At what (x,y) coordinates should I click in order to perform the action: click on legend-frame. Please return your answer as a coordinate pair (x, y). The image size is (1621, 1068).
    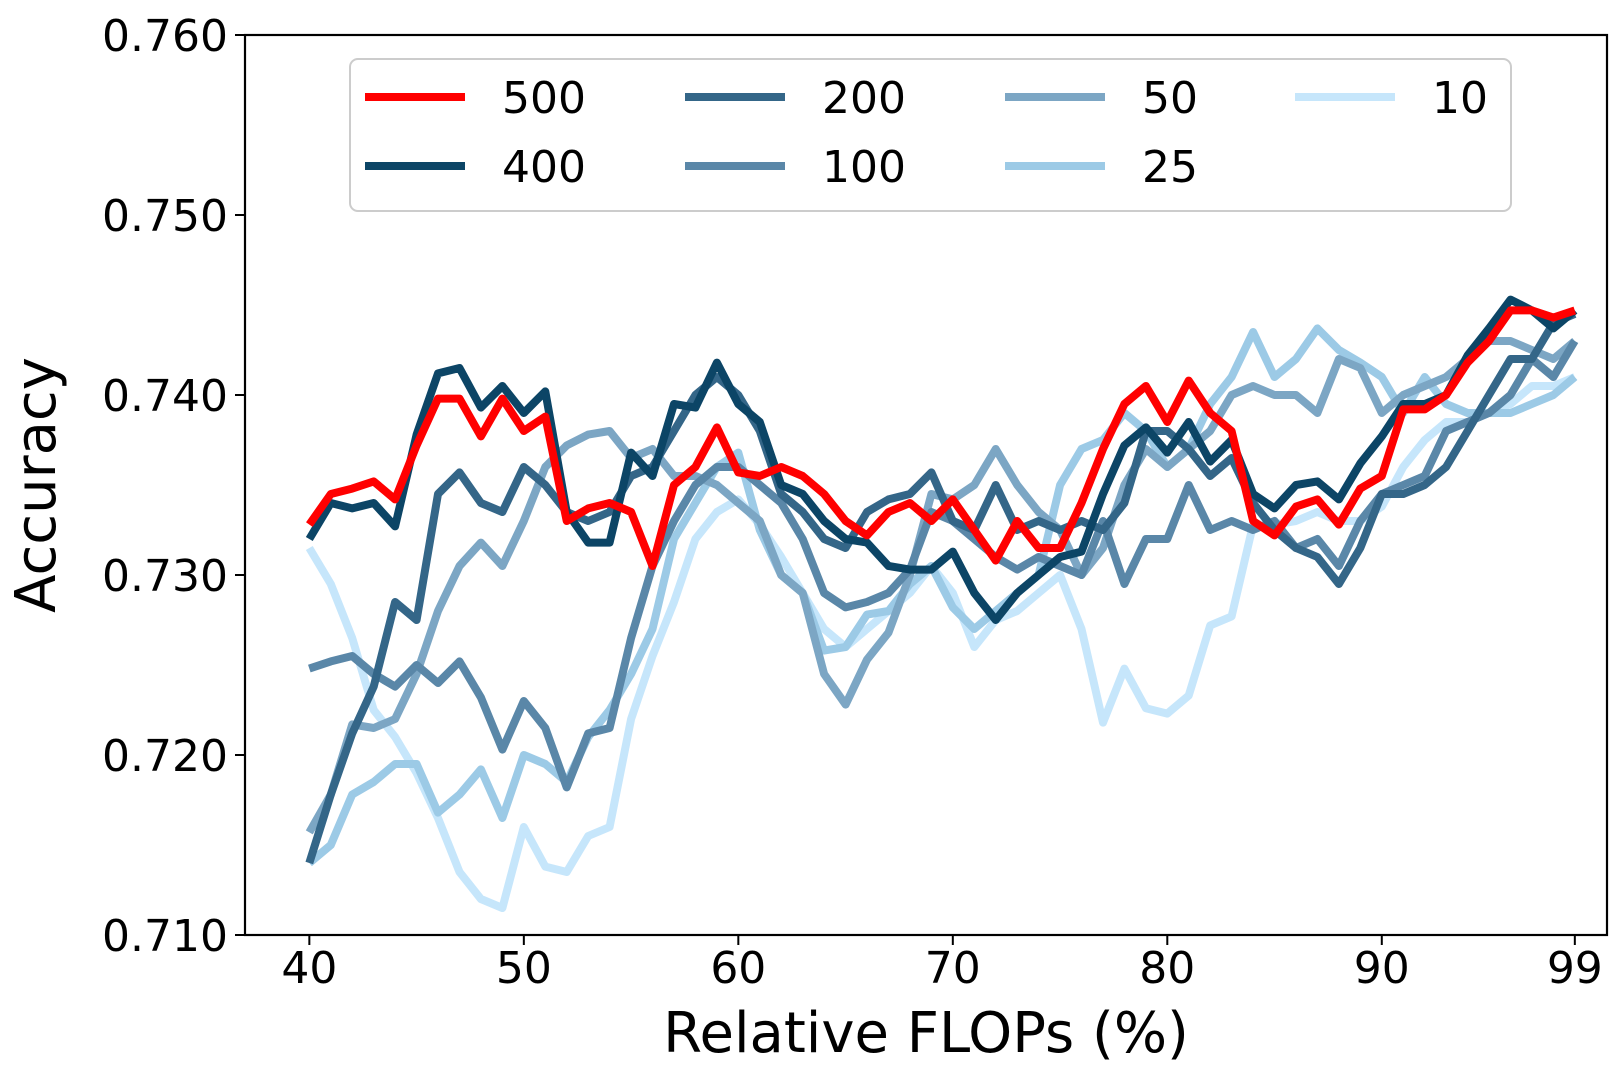
    Looking at the image, I should click on (930, 135).